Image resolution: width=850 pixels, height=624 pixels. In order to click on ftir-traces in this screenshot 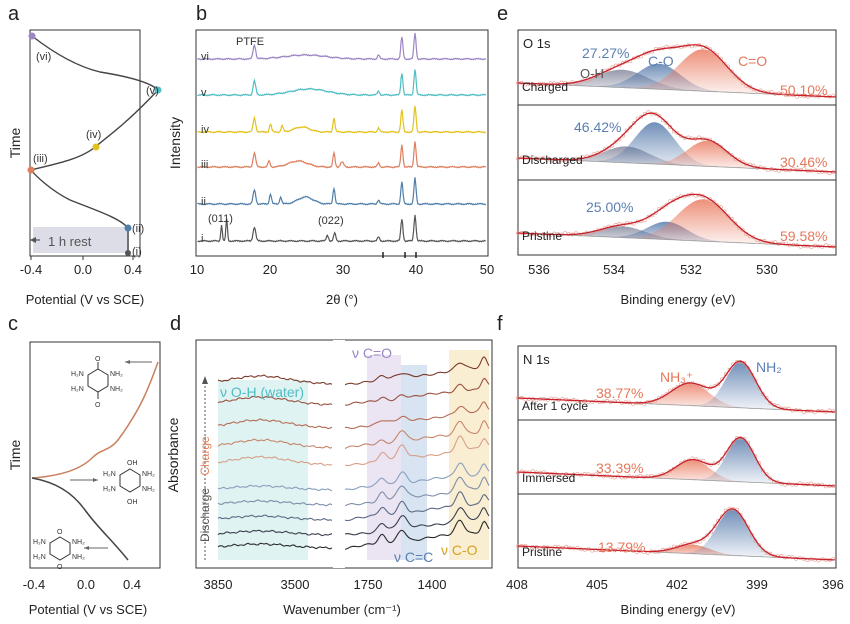, I will do `click(353, 453)`.